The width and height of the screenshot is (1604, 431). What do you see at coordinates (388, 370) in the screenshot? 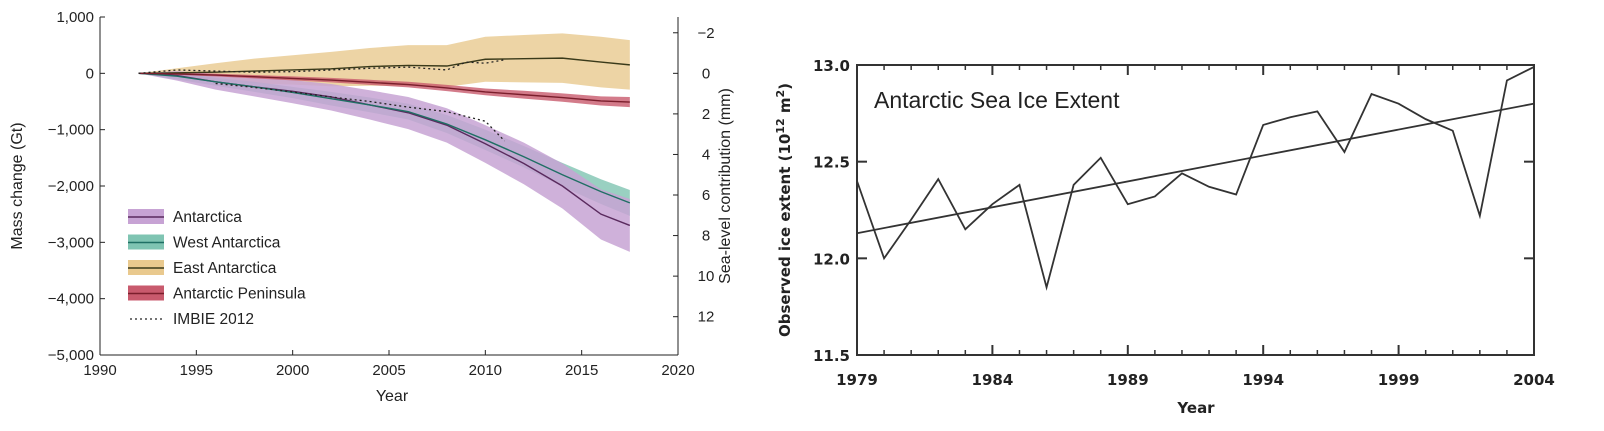
I see `x-tick-label: 2005` at bounding box center [388, 370].